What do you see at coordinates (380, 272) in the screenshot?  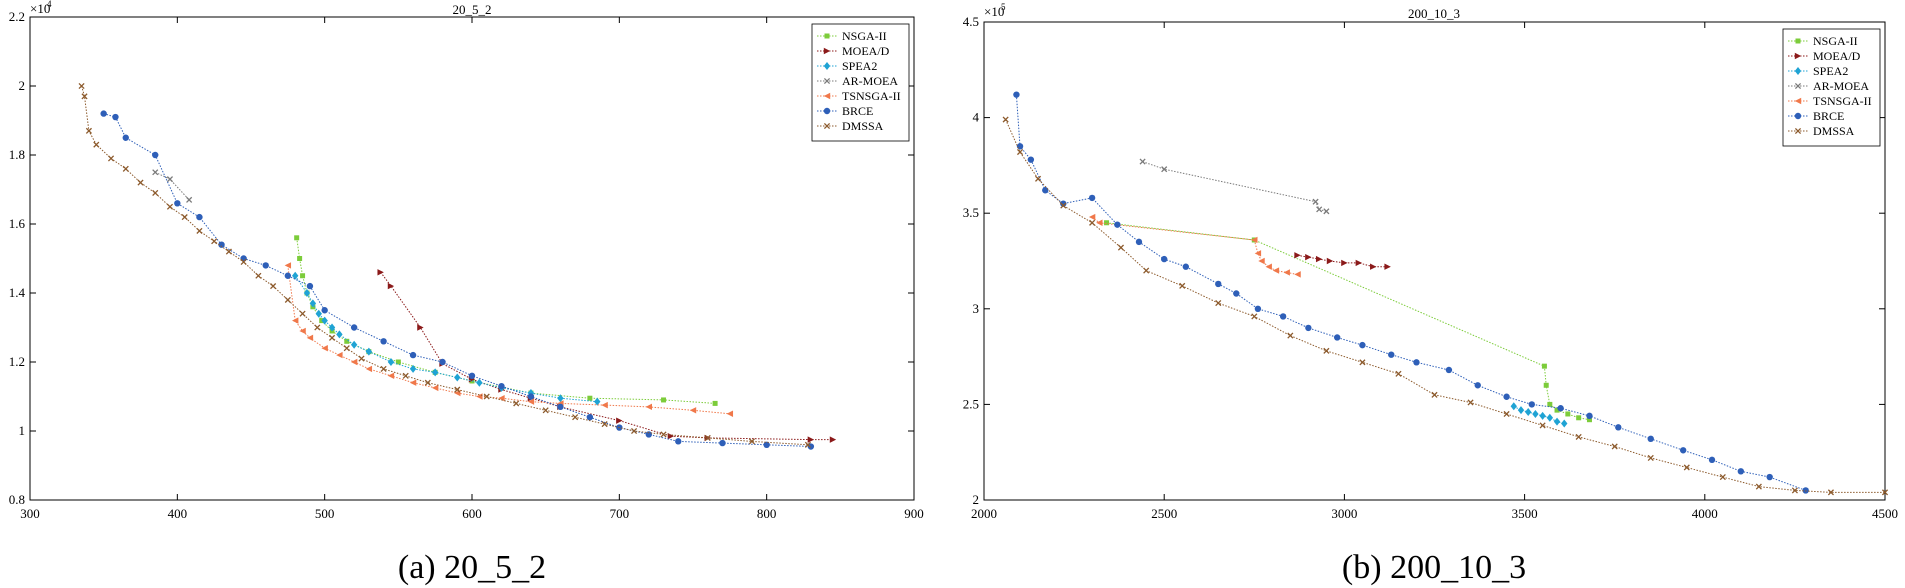 I see `chart-a-point-moea-d` at bounding box center [380, 272].